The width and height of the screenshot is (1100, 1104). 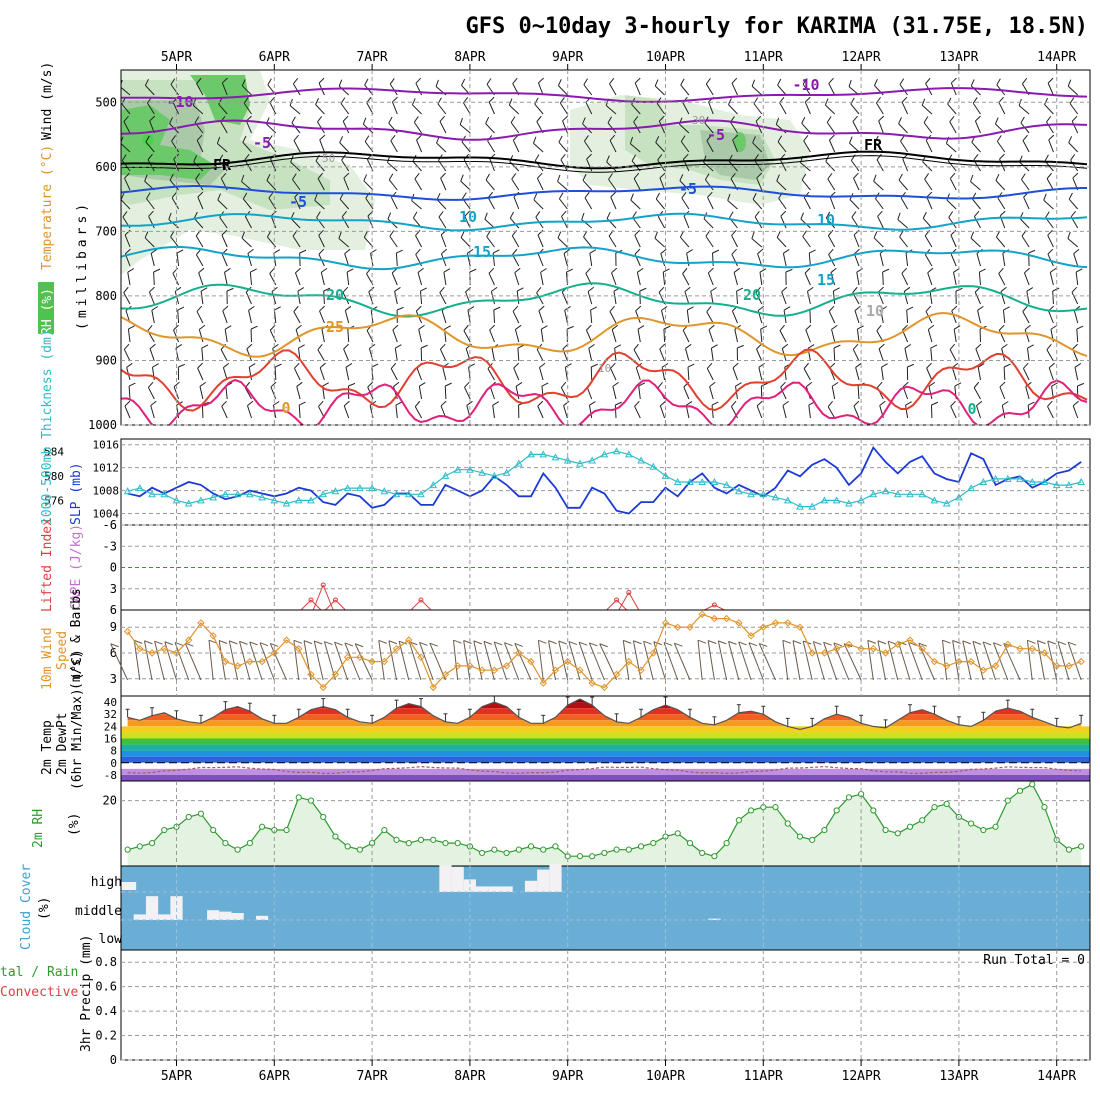 I want to click on isotherm-label: FR, so click(x=873, y=145).